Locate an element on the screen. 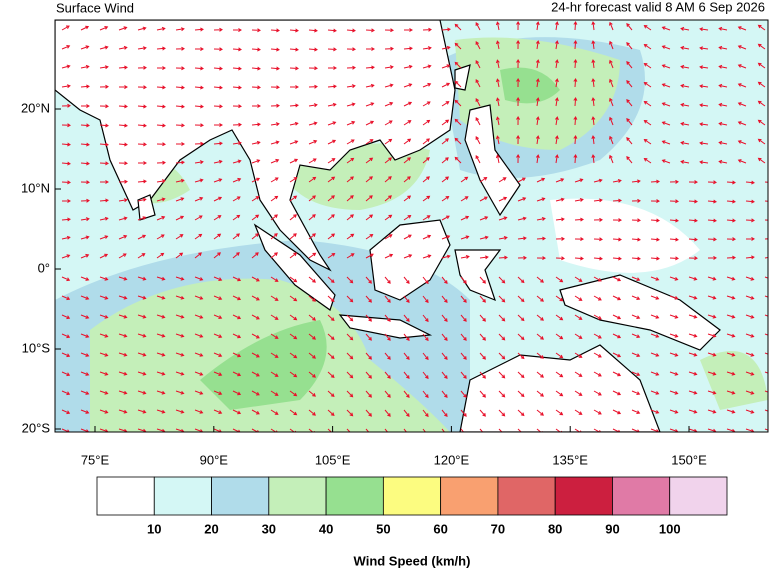  y-tick-label: 20°S is located at coordinates (36, 427).